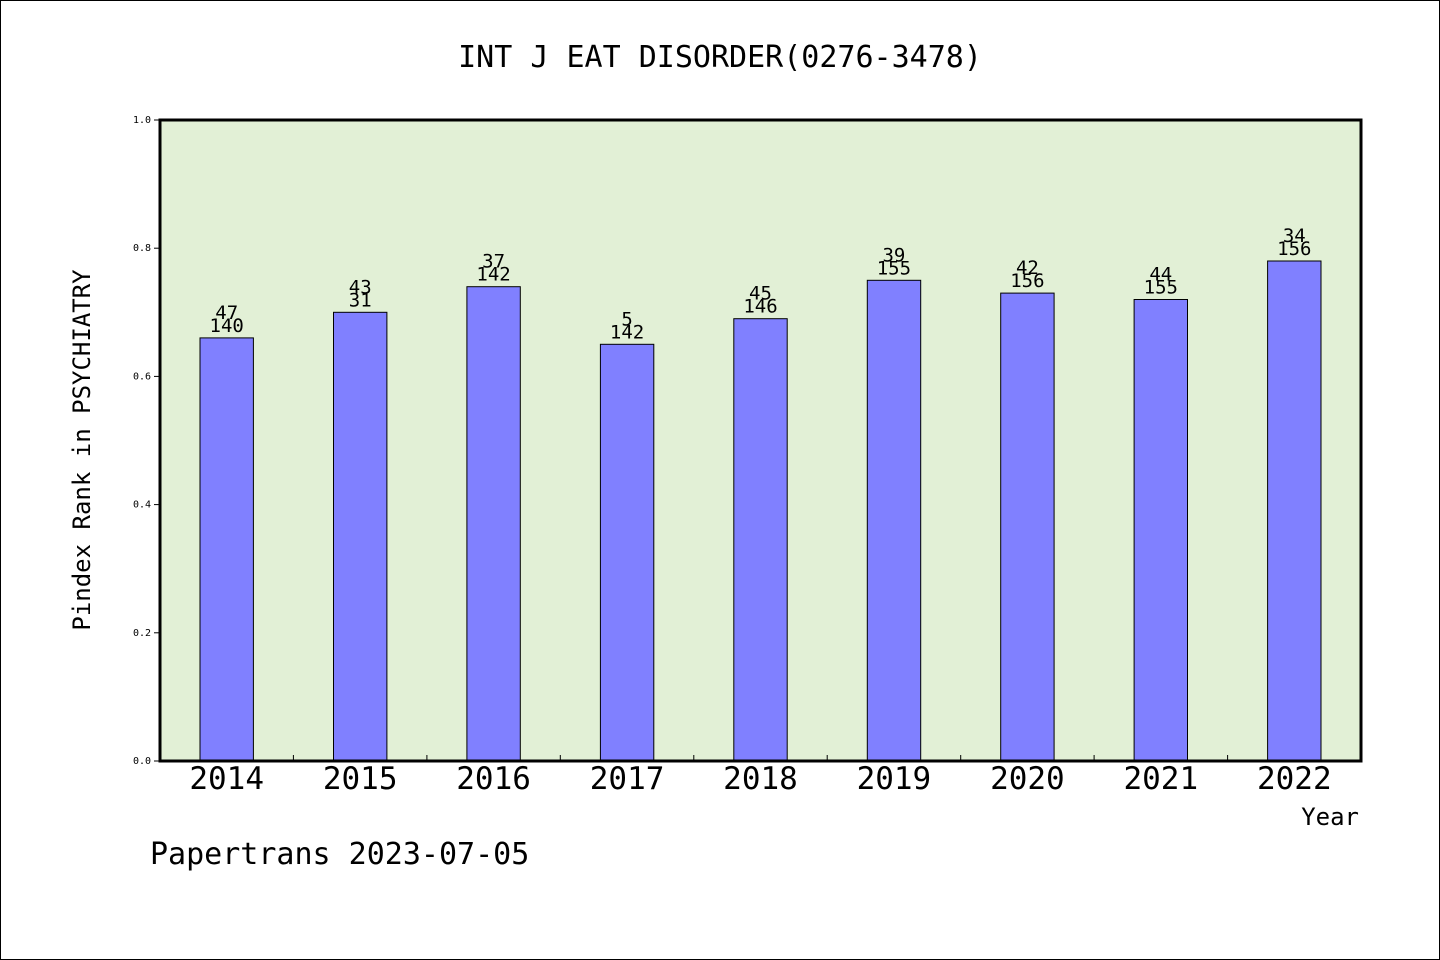 Image resolution: width=1440 pixels, height=960 pixels. What do you see at coordinates (720, 57) in the screenshot?
I see `chart-title: INT J EAT DISORDER(0276-3478)` at bounding box center [720, 57].